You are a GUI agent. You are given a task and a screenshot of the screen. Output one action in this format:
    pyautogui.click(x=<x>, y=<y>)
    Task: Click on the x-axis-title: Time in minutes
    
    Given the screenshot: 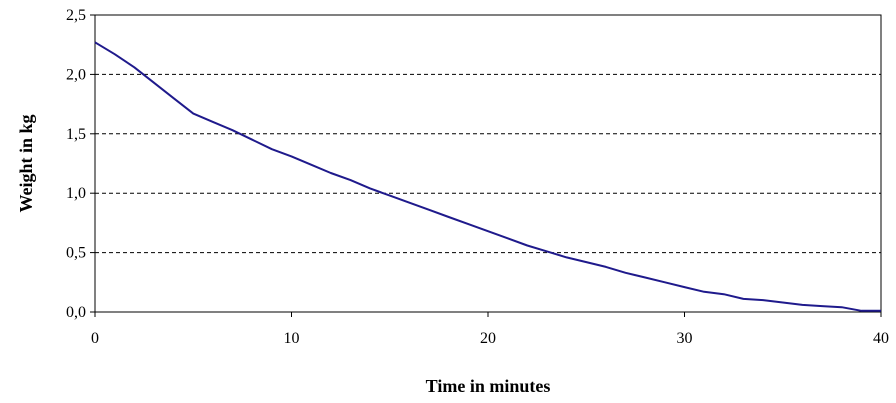 What is the action you would take?
    pyautogui.click(x=488, y=386)
    